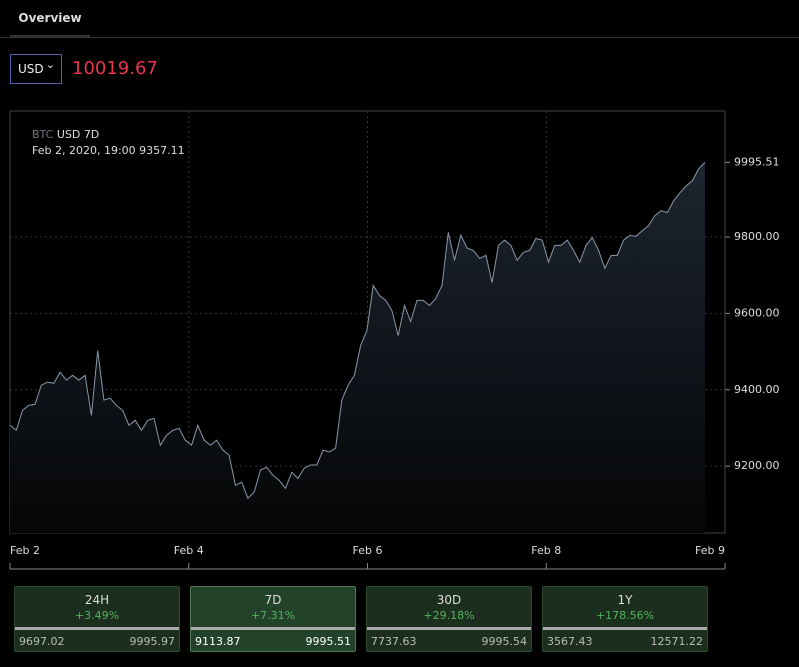 This screenshot has height=667, width=799. Describe the element at coordinates (43, 134) in the screenshot. I see `legend-symbol: BTC` at that location.